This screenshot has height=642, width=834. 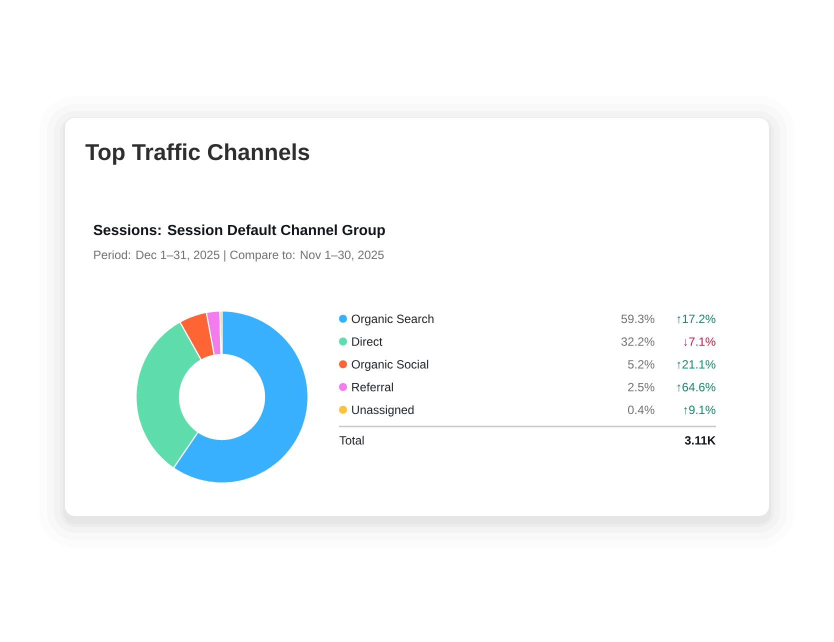 I want to click on text: ↑9.1%, so click(x=700, y=410).